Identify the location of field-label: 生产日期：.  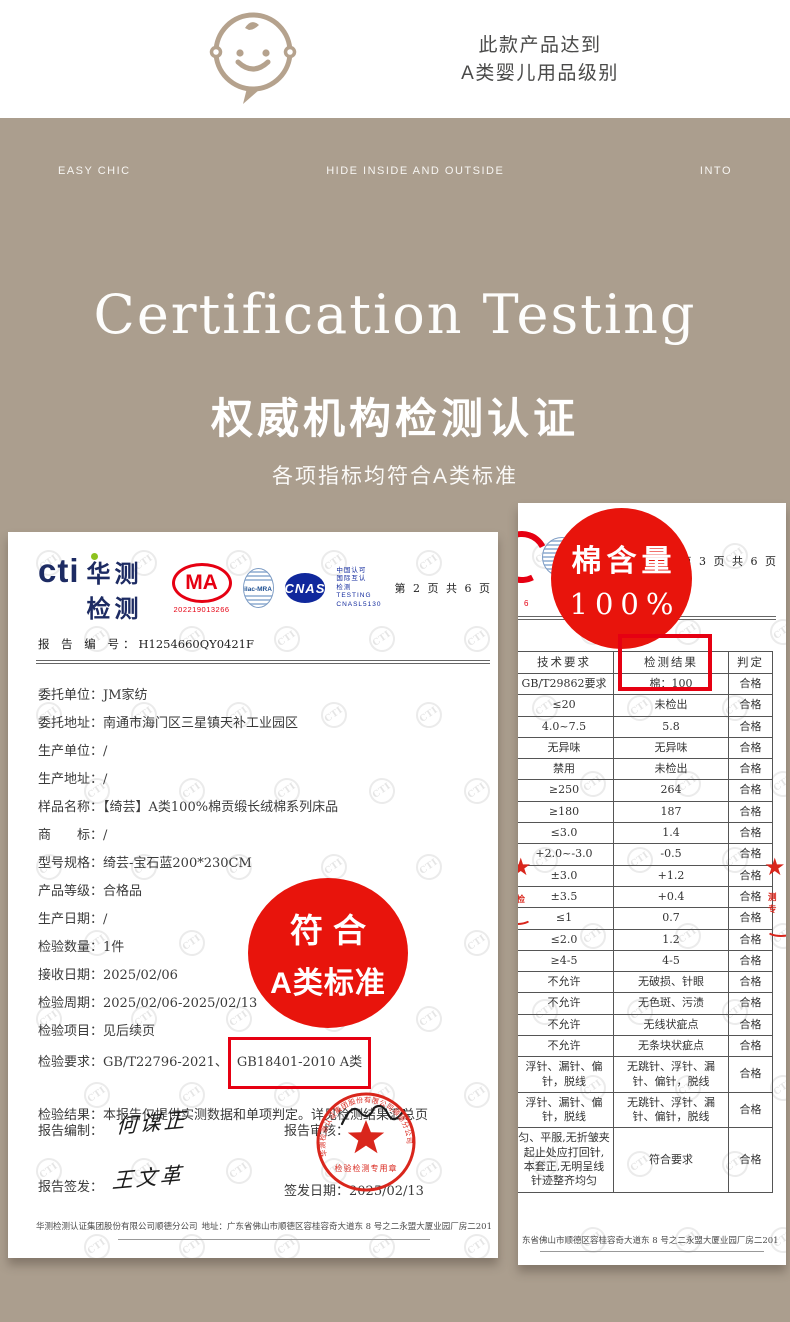
(71, 919).